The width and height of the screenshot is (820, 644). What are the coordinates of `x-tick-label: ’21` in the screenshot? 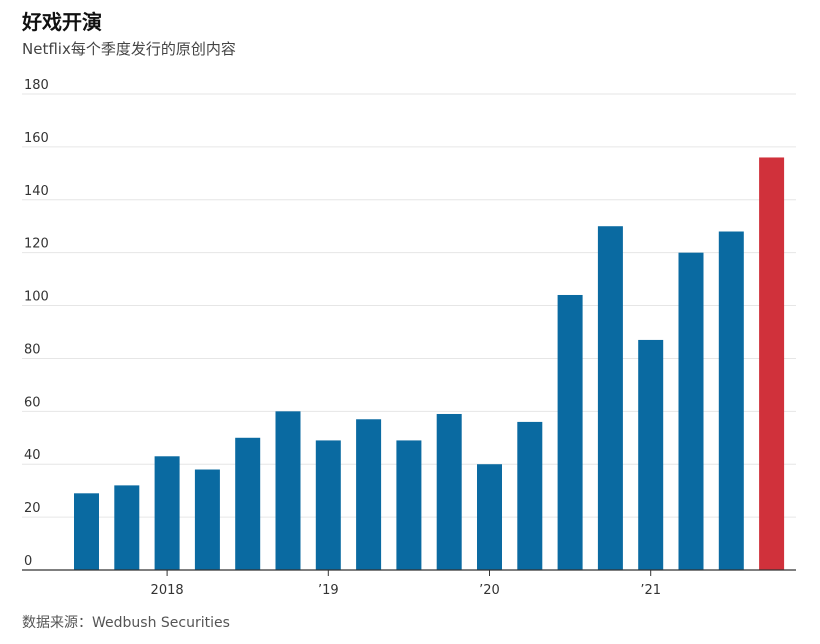 It's located at (650, 590).